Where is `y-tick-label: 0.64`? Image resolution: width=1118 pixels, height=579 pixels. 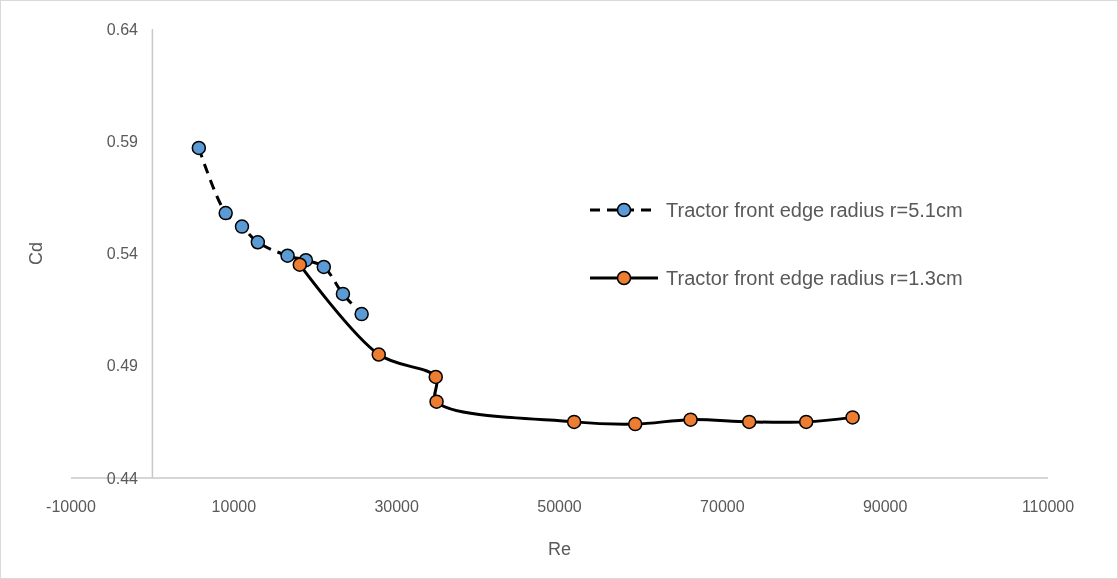 y-tick-label: 0.64 is located at coordinates (122, 29).